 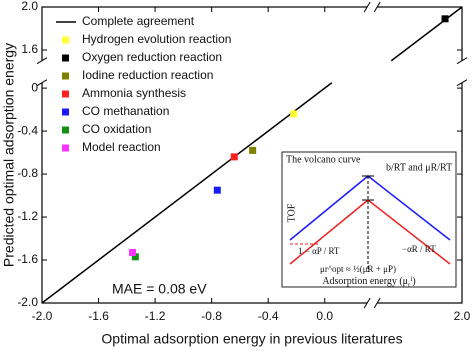 I want to click on x-tick-label: 2.0, so click(x=462, y=316).